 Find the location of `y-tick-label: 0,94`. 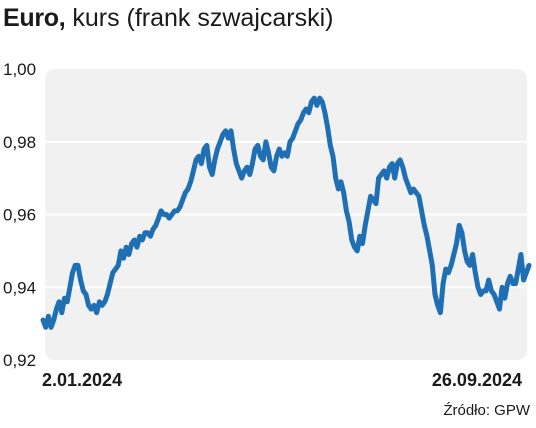

y-tick-label: 0,94 is located at coordinates (19, 287).